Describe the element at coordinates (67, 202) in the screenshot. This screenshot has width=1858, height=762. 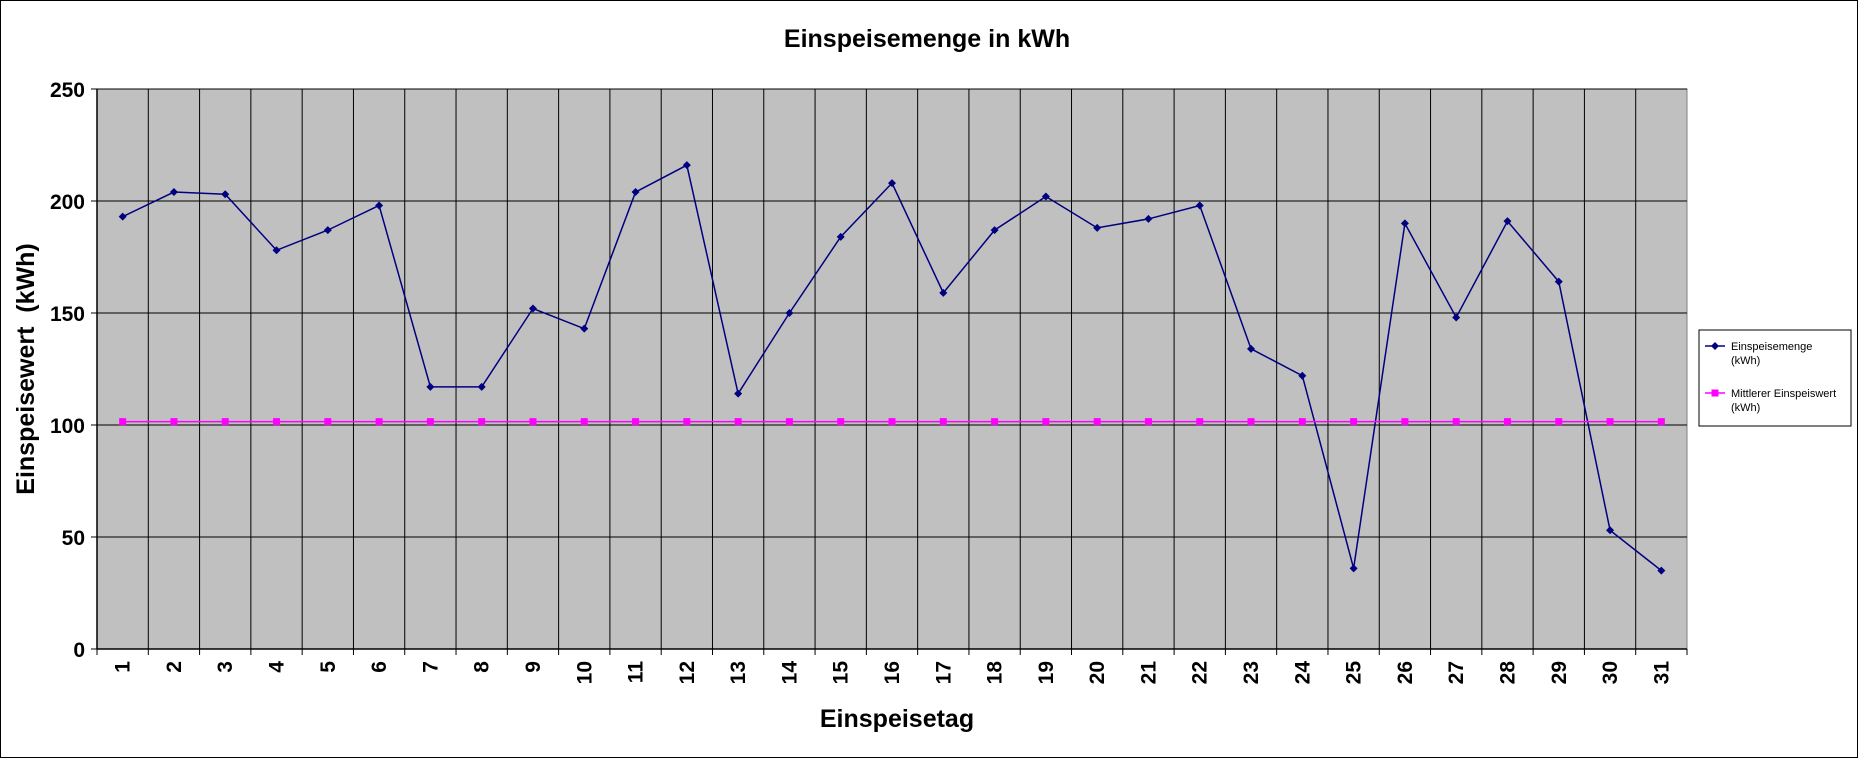
I see `y-tick-label: 200` at that location.